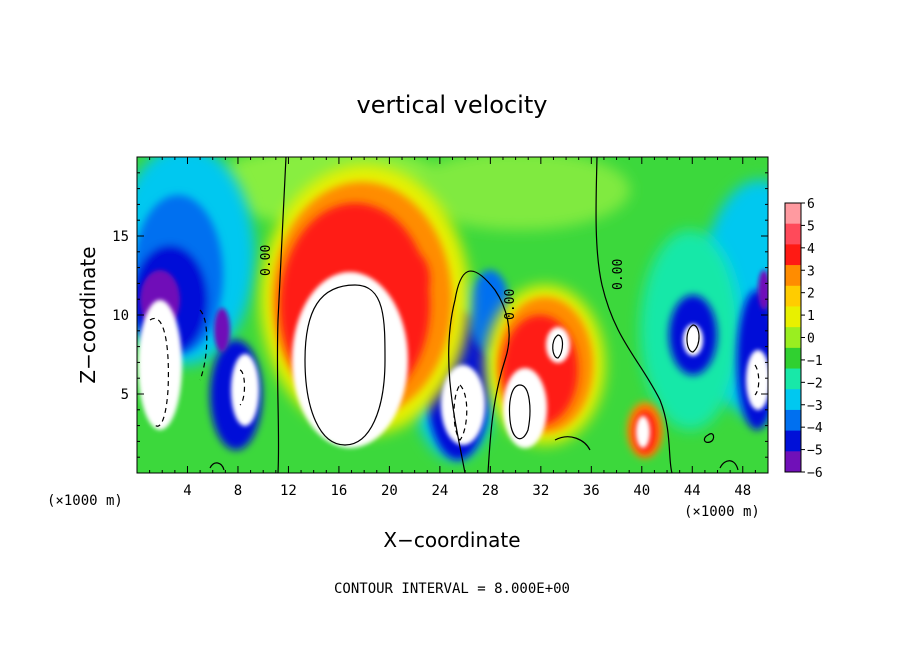 This screenshot has height=654, width=904. What do you see at coordinates (811, 271) in the screenshot?
I see `colorbar-label: 3` at bounding box center [811, 271].